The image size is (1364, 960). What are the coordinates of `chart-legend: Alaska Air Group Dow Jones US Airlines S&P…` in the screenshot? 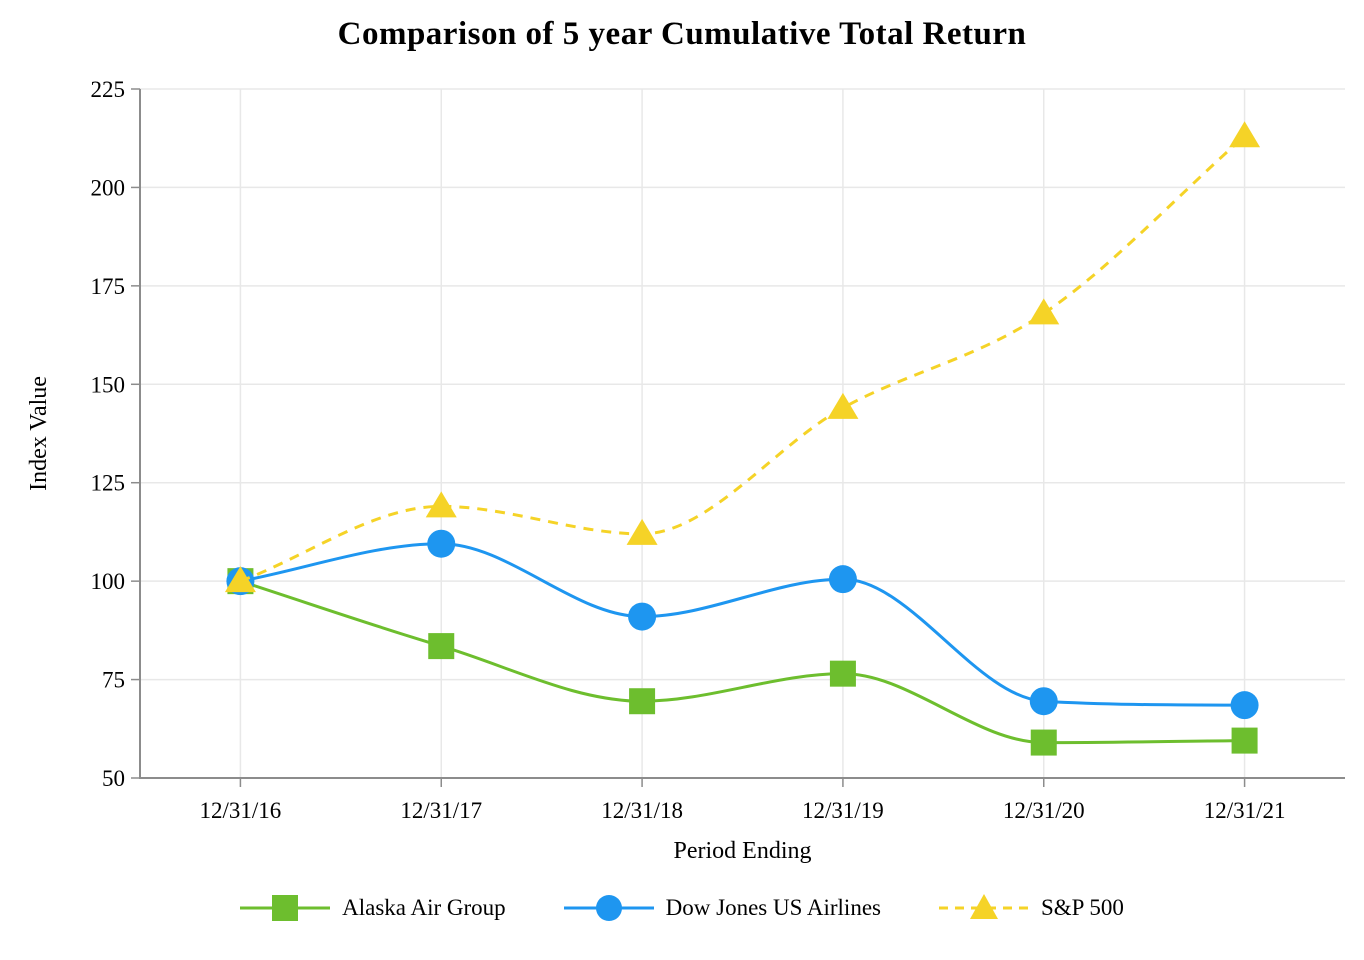 It's located at (682, 908).